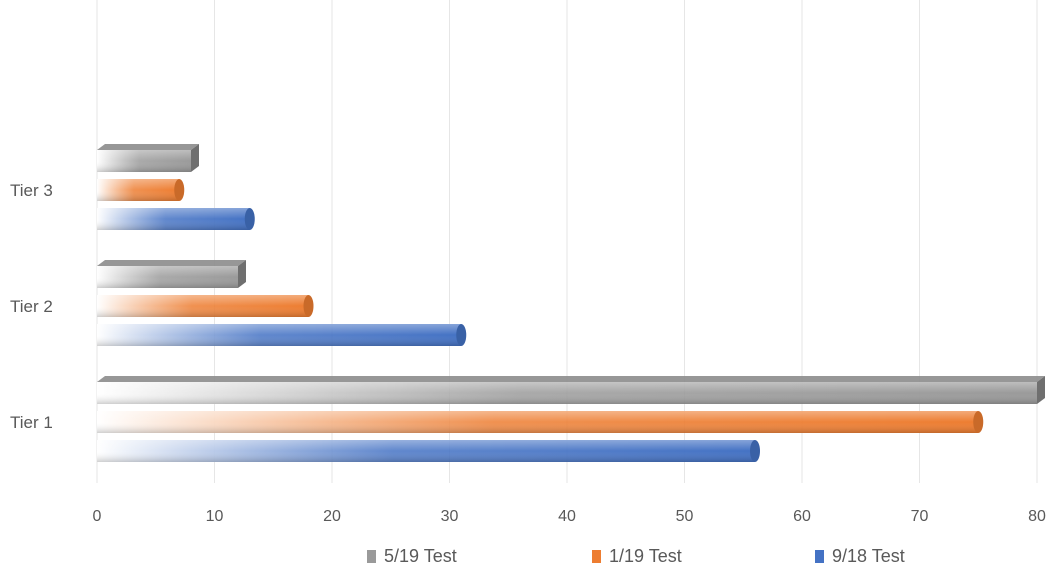 The width and height of the screenshot is (1053, 575). Describe the element at coordinates (97, 516) in the screenshot. I see `x-tick-label: 0` at that location.